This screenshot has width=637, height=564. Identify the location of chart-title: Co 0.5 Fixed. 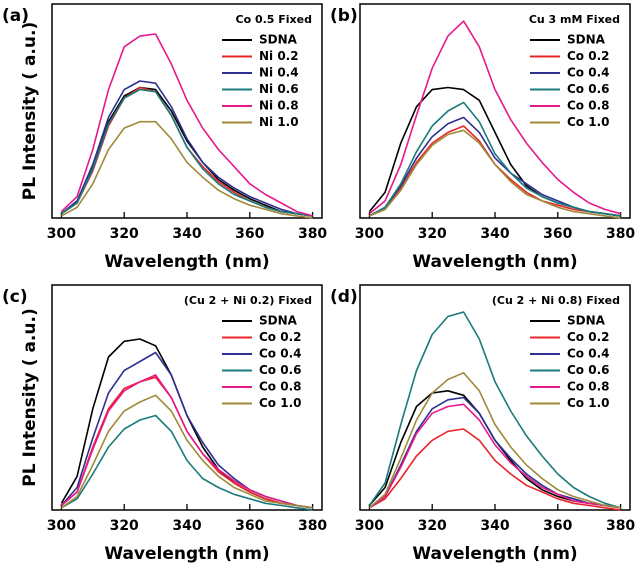
(274, 19).